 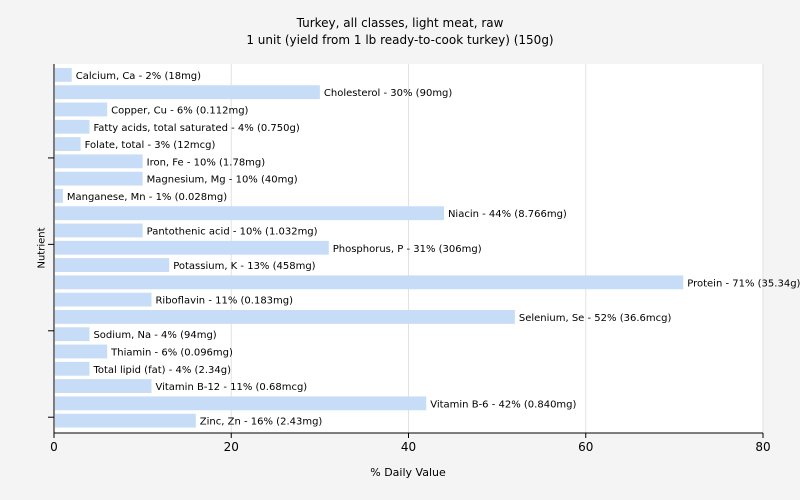 I want to click on x-tick-label: 0, so click(x=54, y=447).